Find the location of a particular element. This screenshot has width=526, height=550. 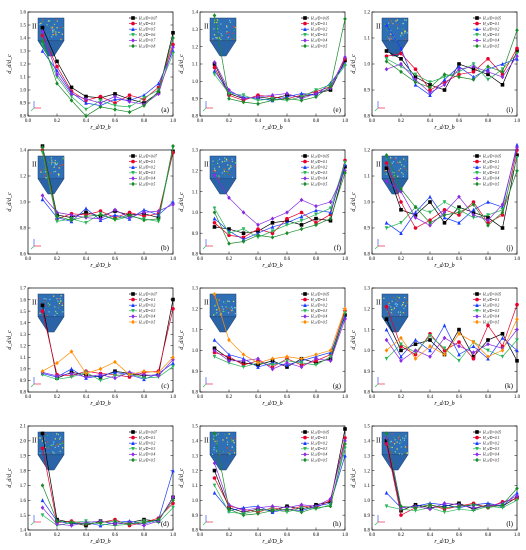

legend-entry: H_s/D=0.8 is located at coordinates (147, 46).